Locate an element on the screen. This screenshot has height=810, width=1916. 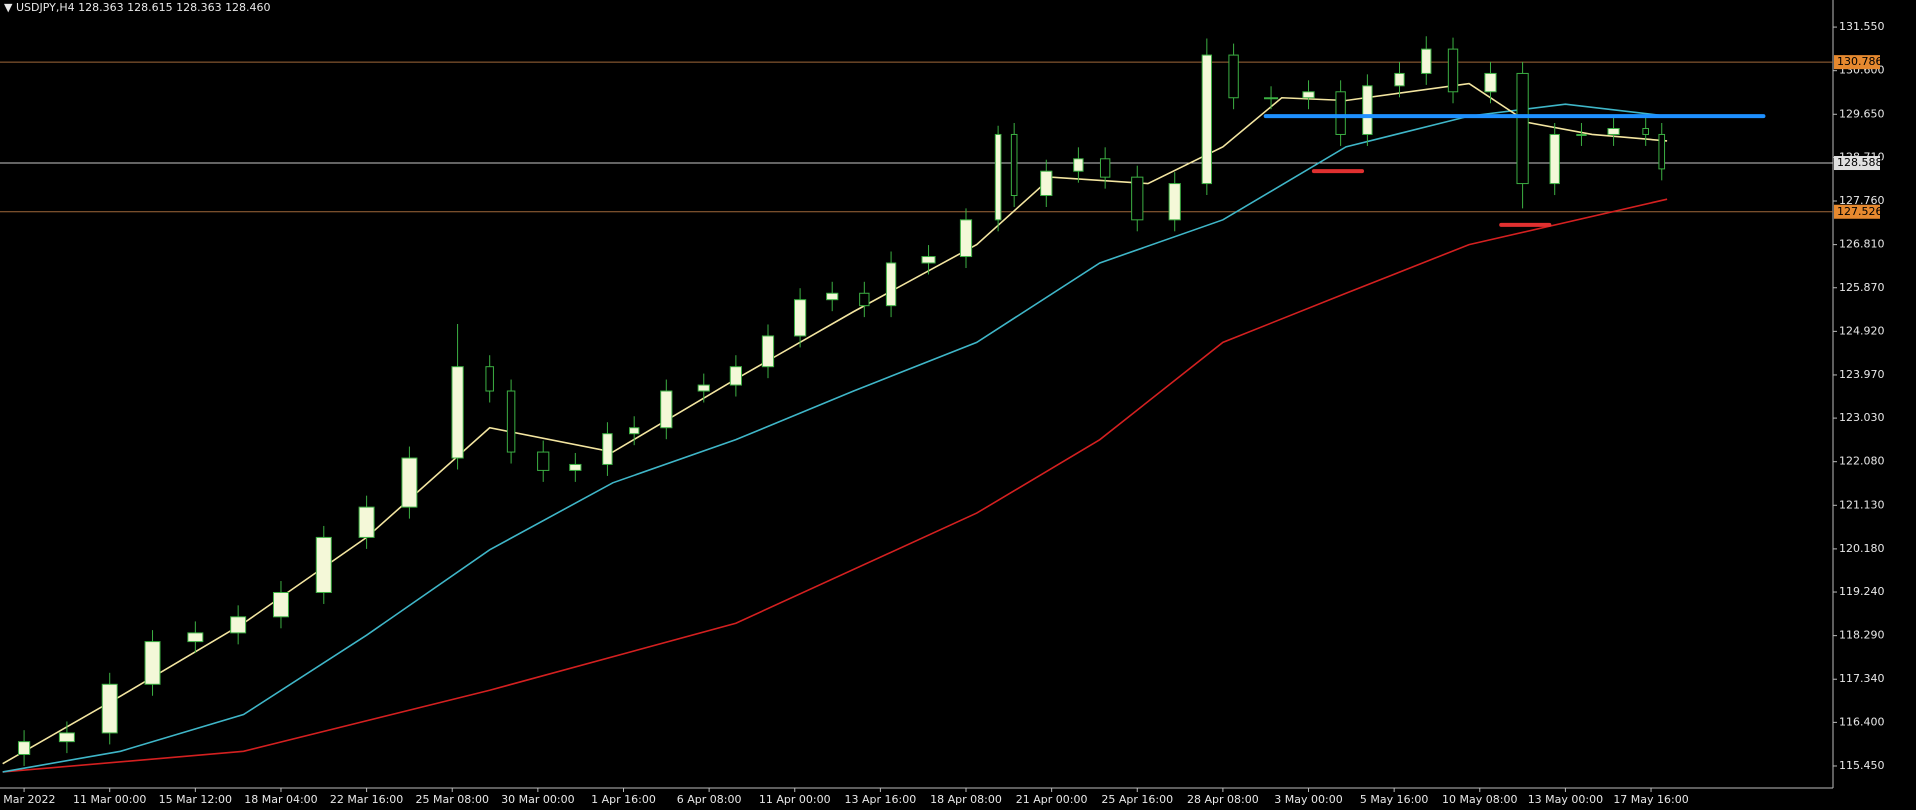
y-tick-label: 117.340 is located at coordinates (1862, 678).